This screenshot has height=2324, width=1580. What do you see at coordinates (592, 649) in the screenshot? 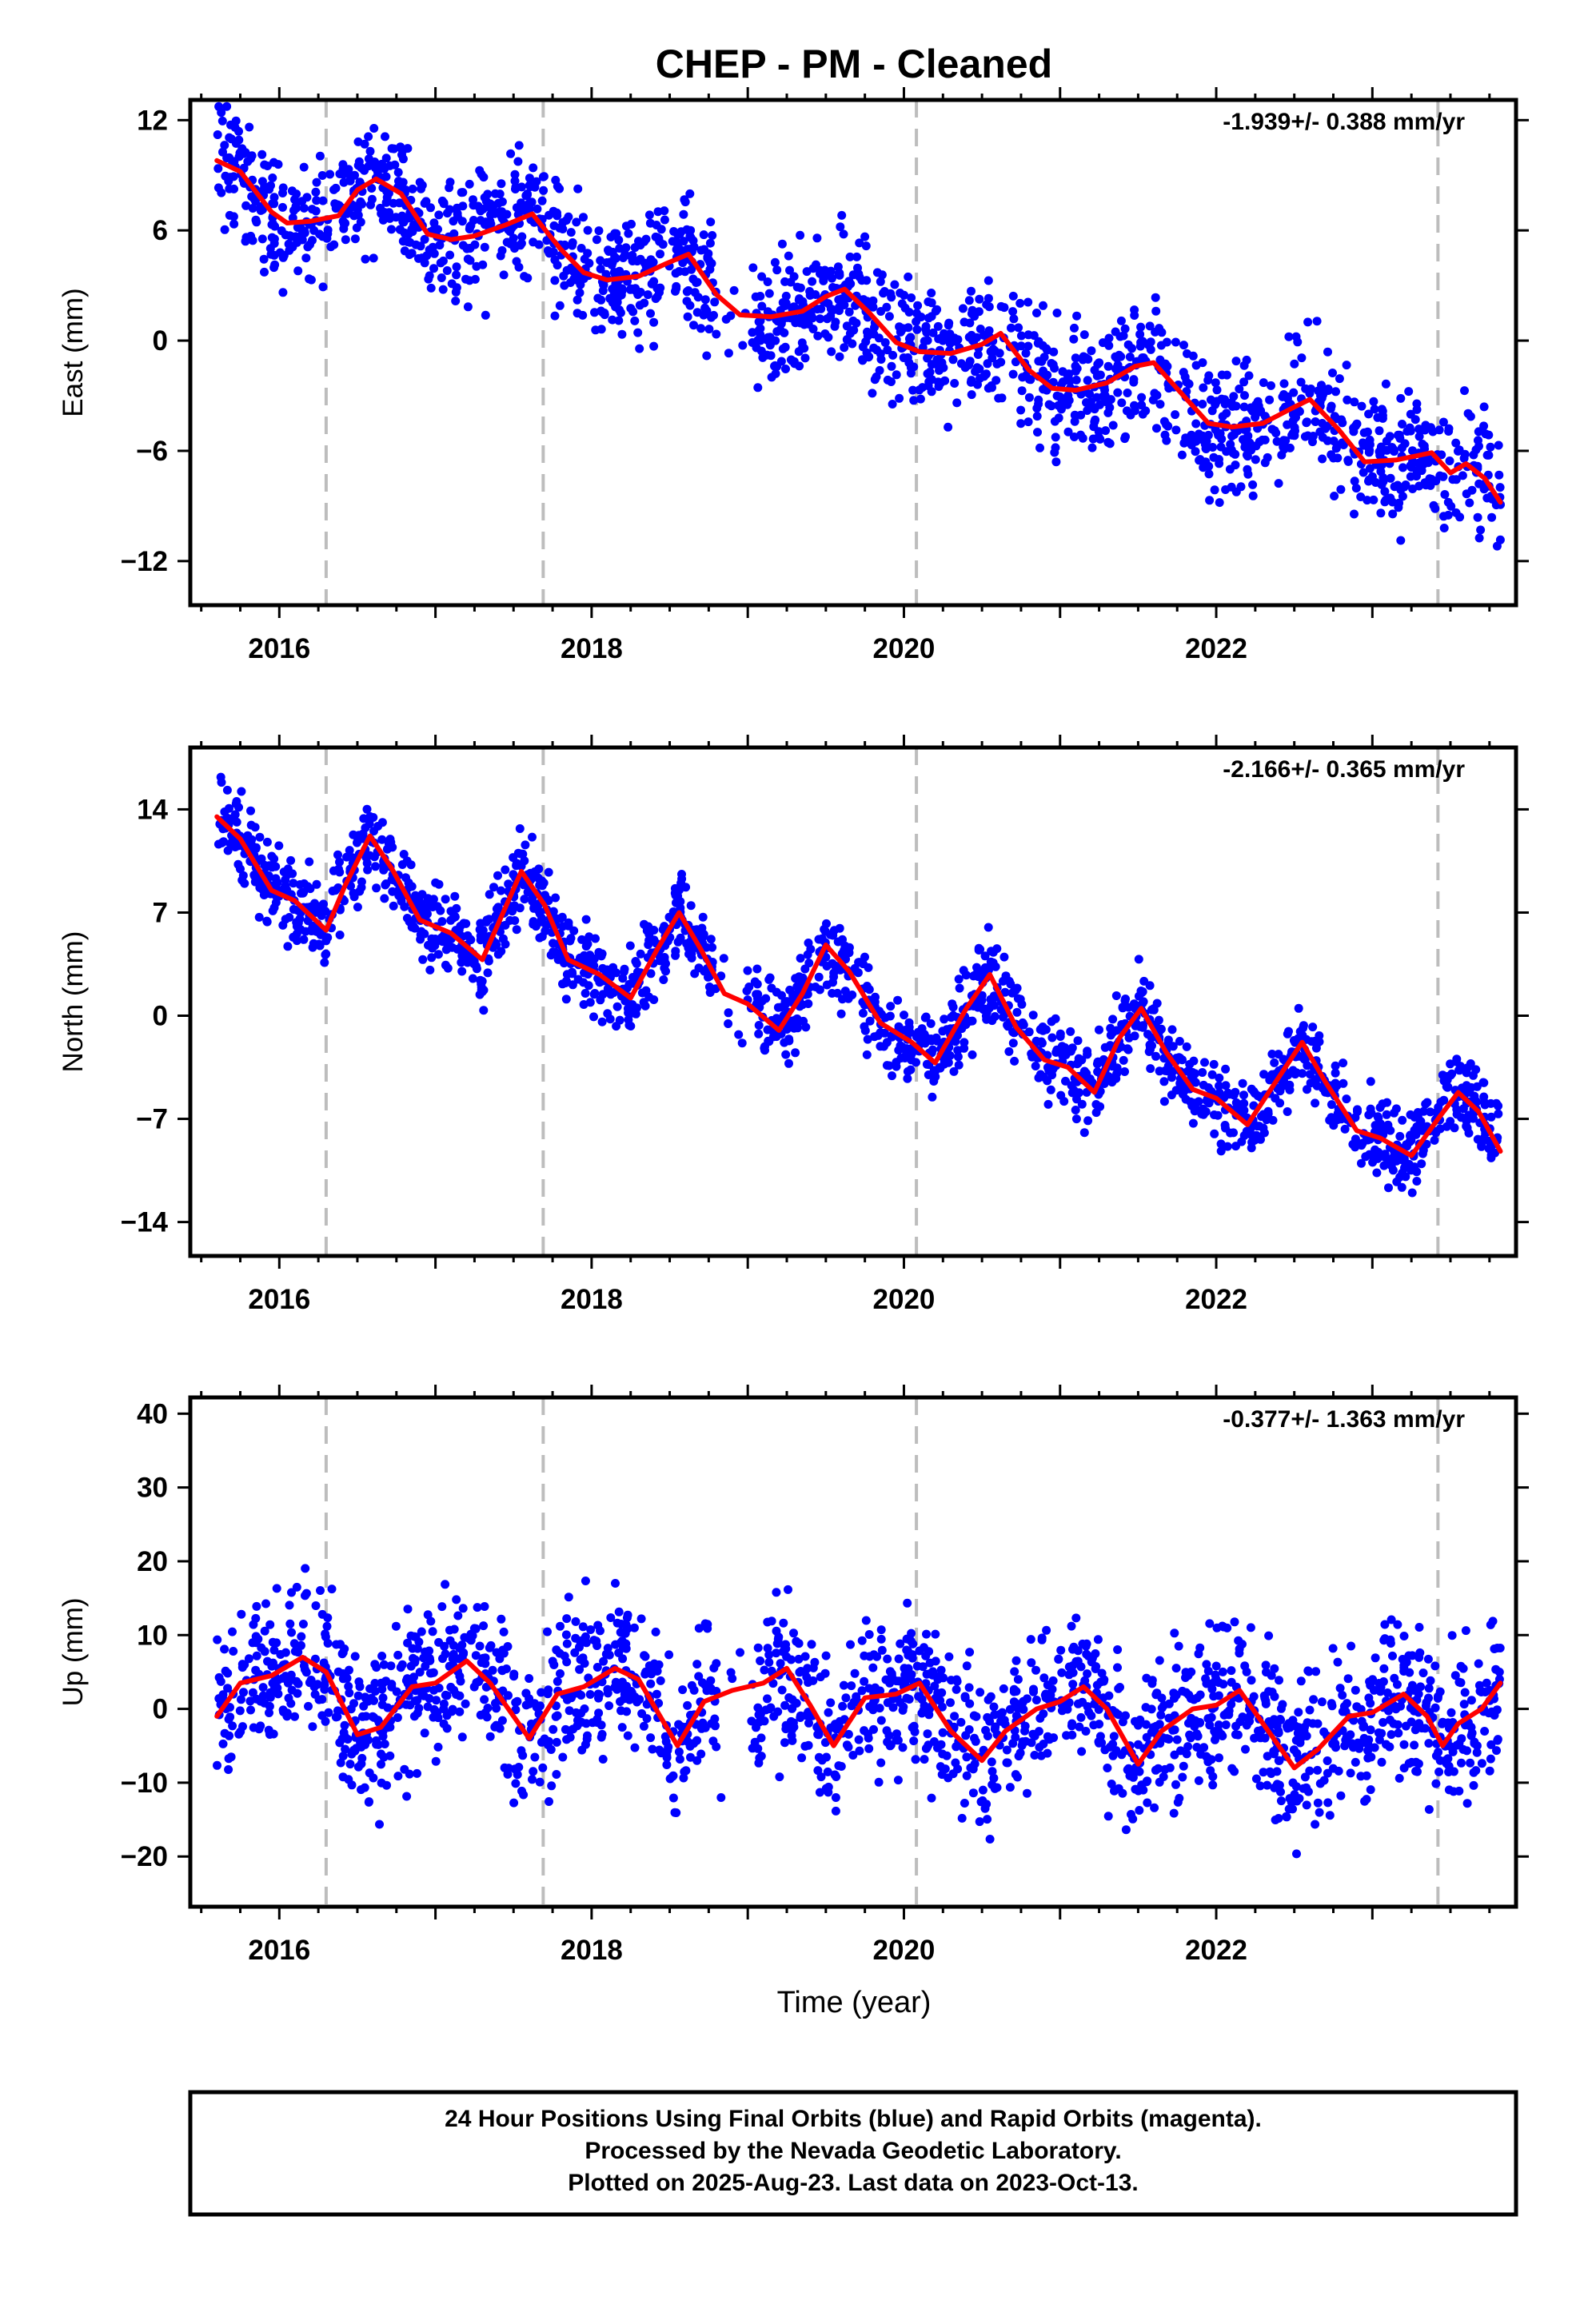
I see `x-tick-label: 2018` at bounding box center [592, 649].